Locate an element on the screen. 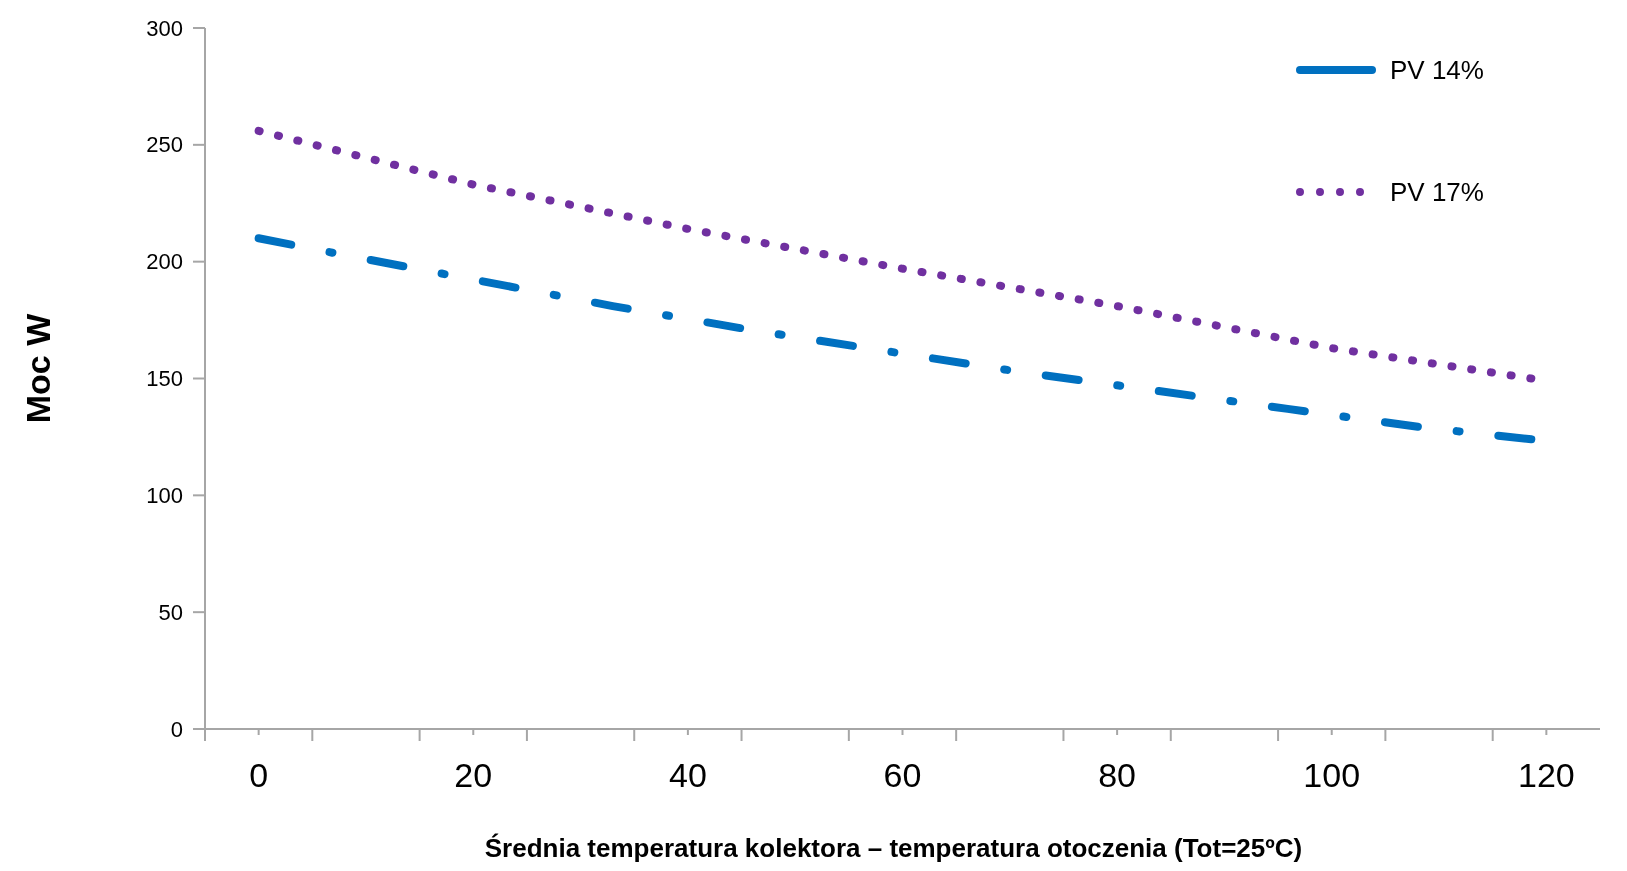 This screenshot has width=1627, height=871. y-tick-label: 200 is located at coordinates (164, 262).